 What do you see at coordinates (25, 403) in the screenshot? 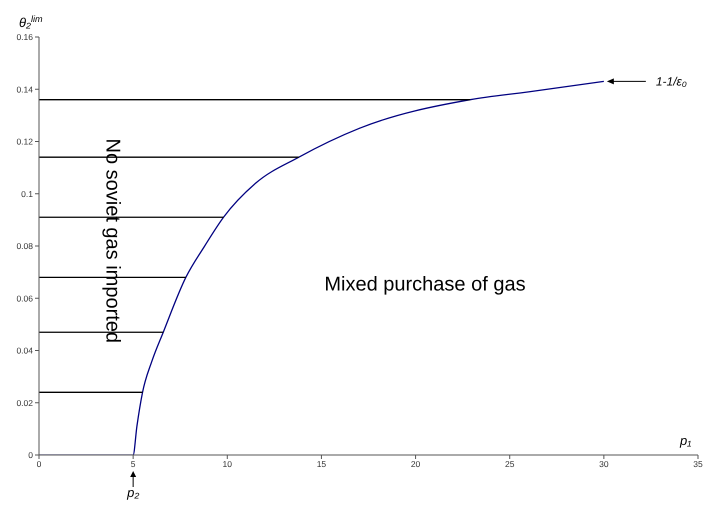
I see `y-tick-label: 0.02` at bounding box center [25, 403].